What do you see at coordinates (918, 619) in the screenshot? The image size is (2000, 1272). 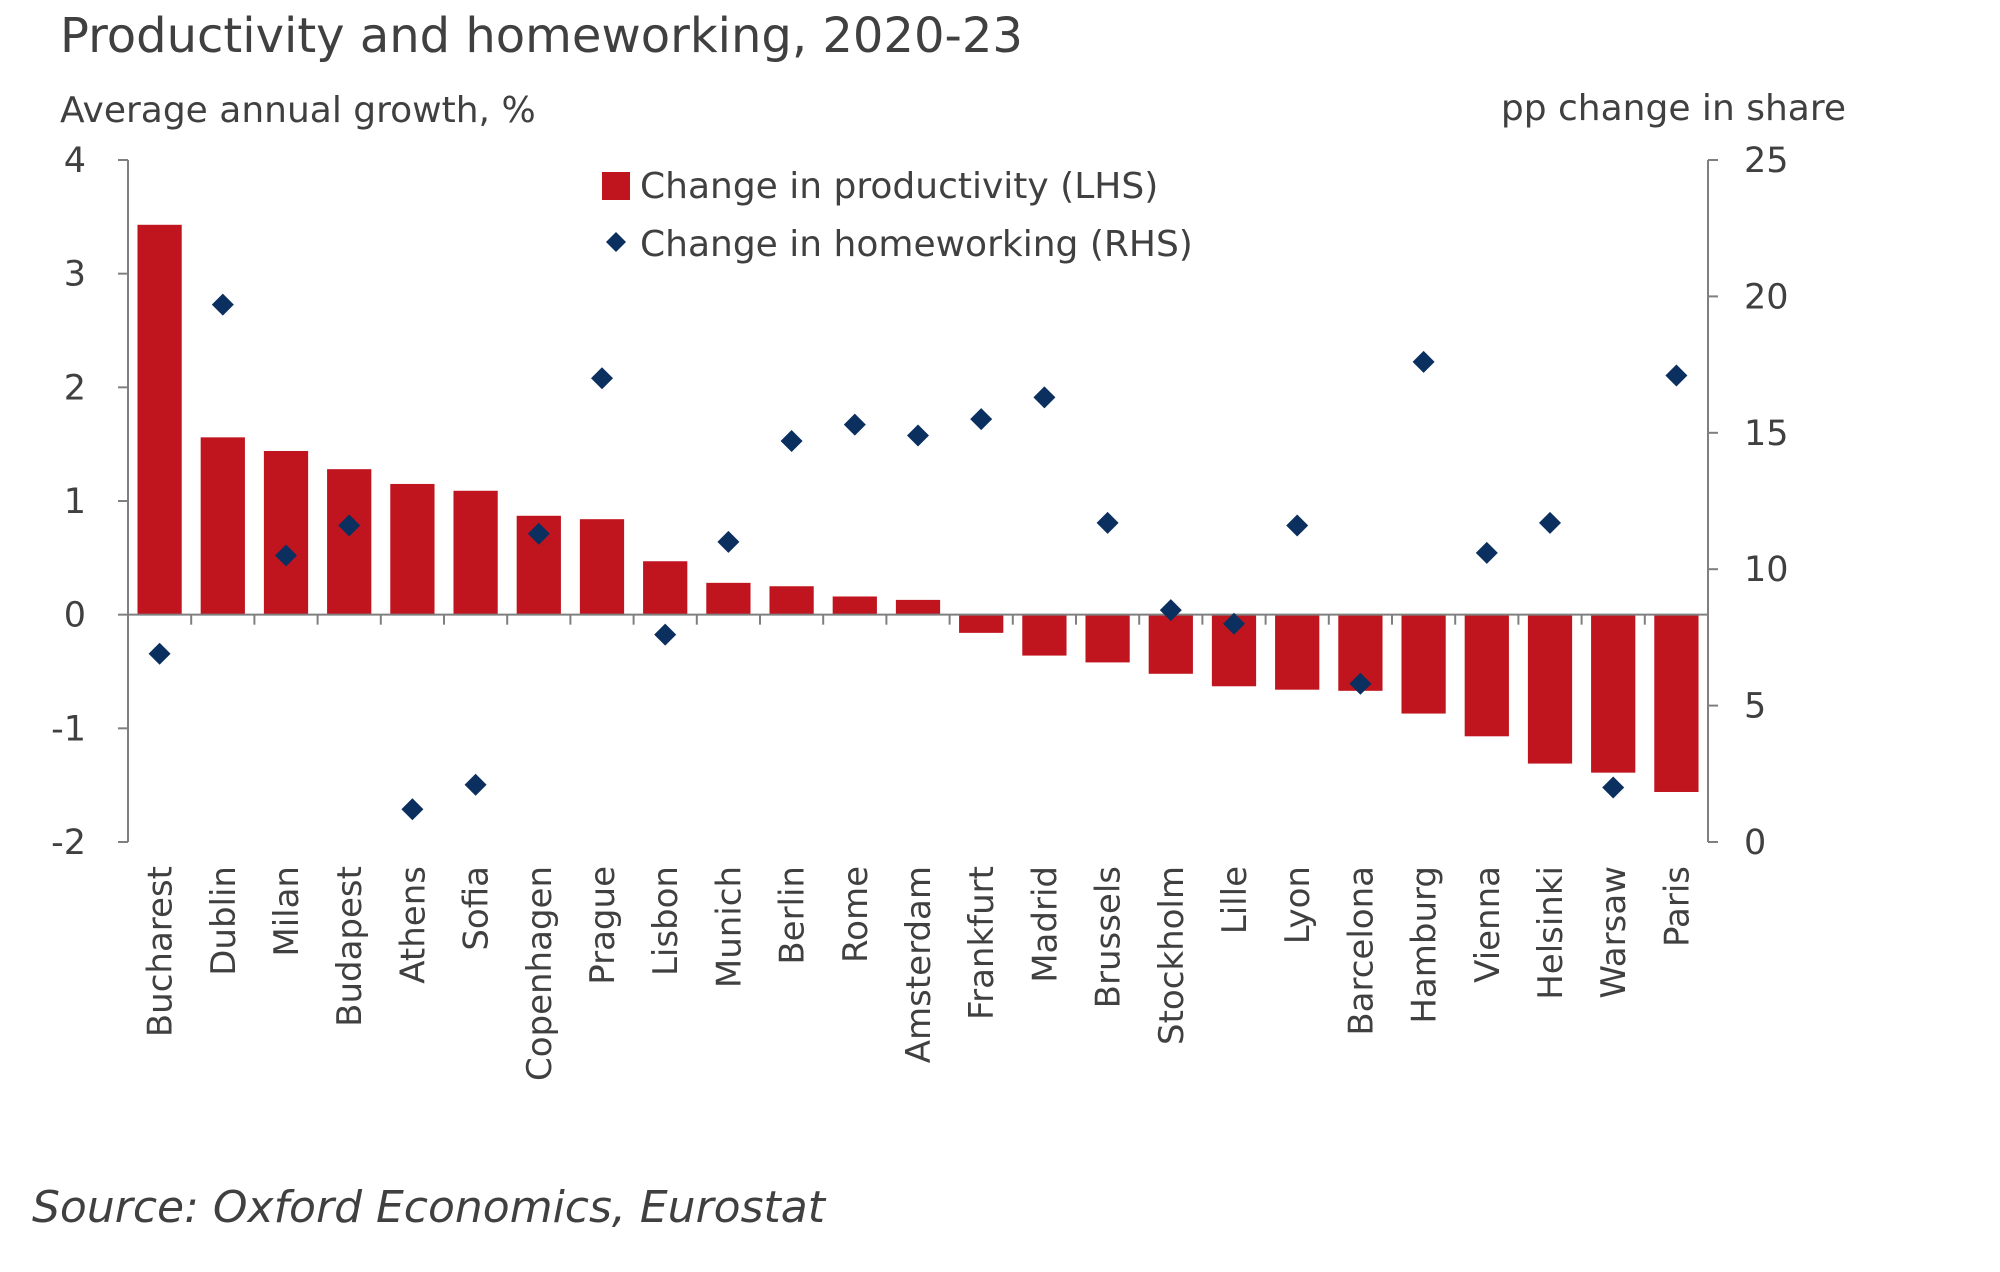 I see `zero-line` at bounding box center [918, 619].